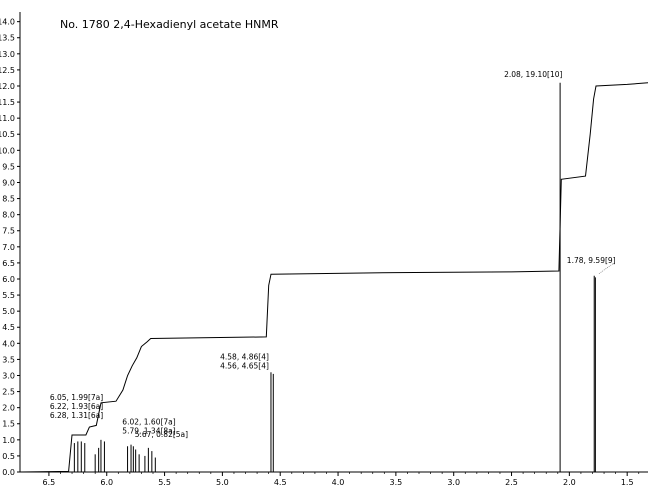 The width and height of the screenshot is (650, 488). Describe the element at coordinates (7, 54) in the screenshot. I see `y-tick-label: 13.0` at that location.